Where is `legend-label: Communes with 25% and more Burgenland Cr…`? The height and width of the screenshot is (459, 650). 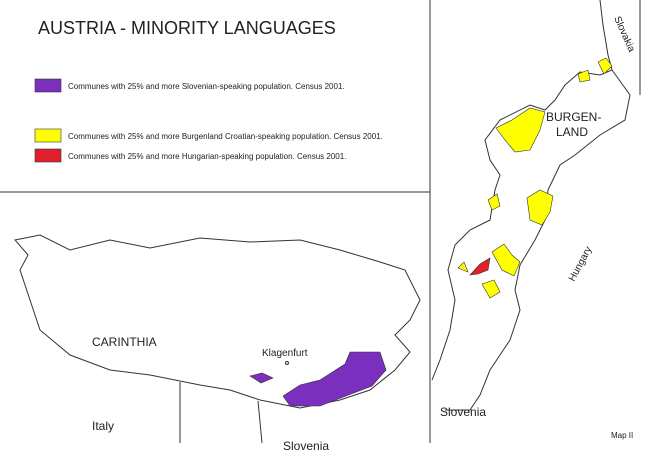 legend-label: Communes with 25% and more Burgenland Cr… is located at coordinates (225, 136).